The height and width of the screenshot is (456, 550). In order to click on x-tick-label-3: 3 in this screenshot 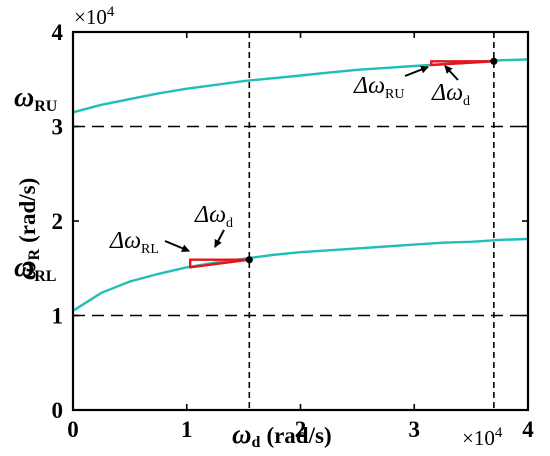, I will do `click(415, 429)`.